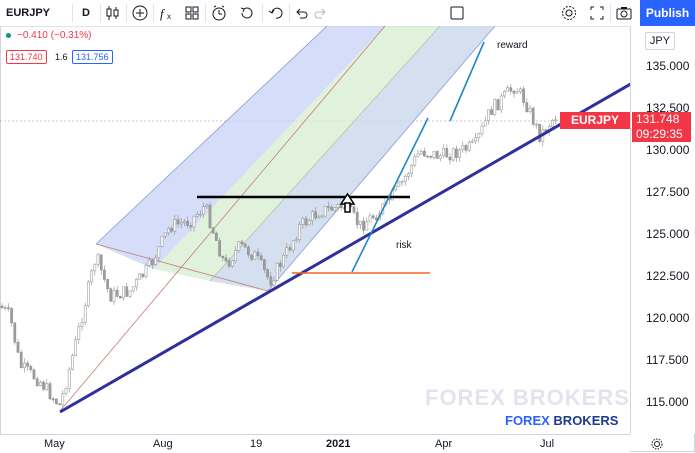 This screenshot has width=695, height=453. What do you see at coordinates (661, 127) in the screenshot?
I see `last-price-tag: 131.748 09:29:35` at bounding box center [661, 127].